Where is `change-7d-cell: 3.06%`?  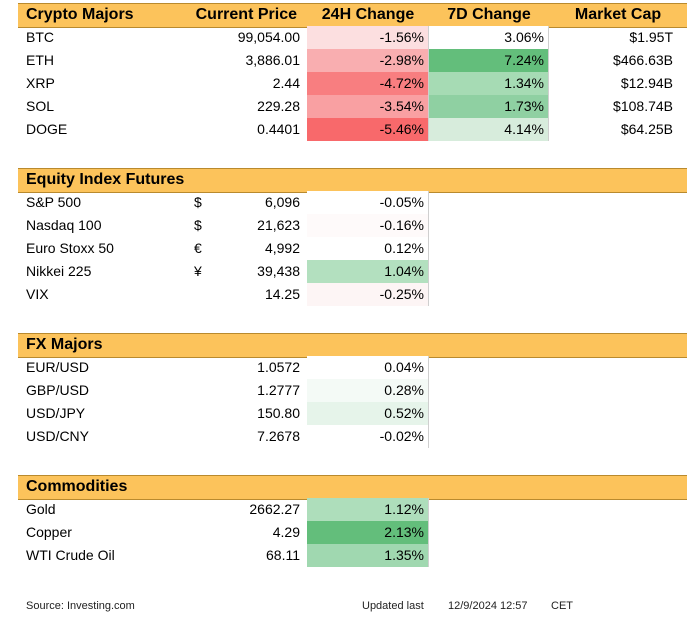 change-7d-cell: 3.06% is located at coordinates (489, 37).